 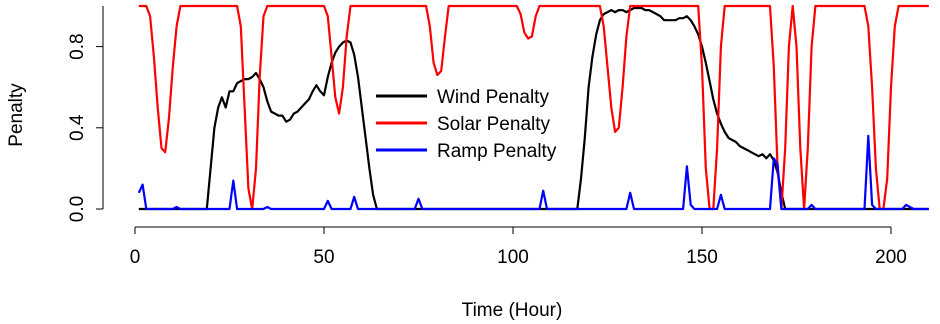 I want to click on x-tick-label: 50, so click(x=323, y=257).